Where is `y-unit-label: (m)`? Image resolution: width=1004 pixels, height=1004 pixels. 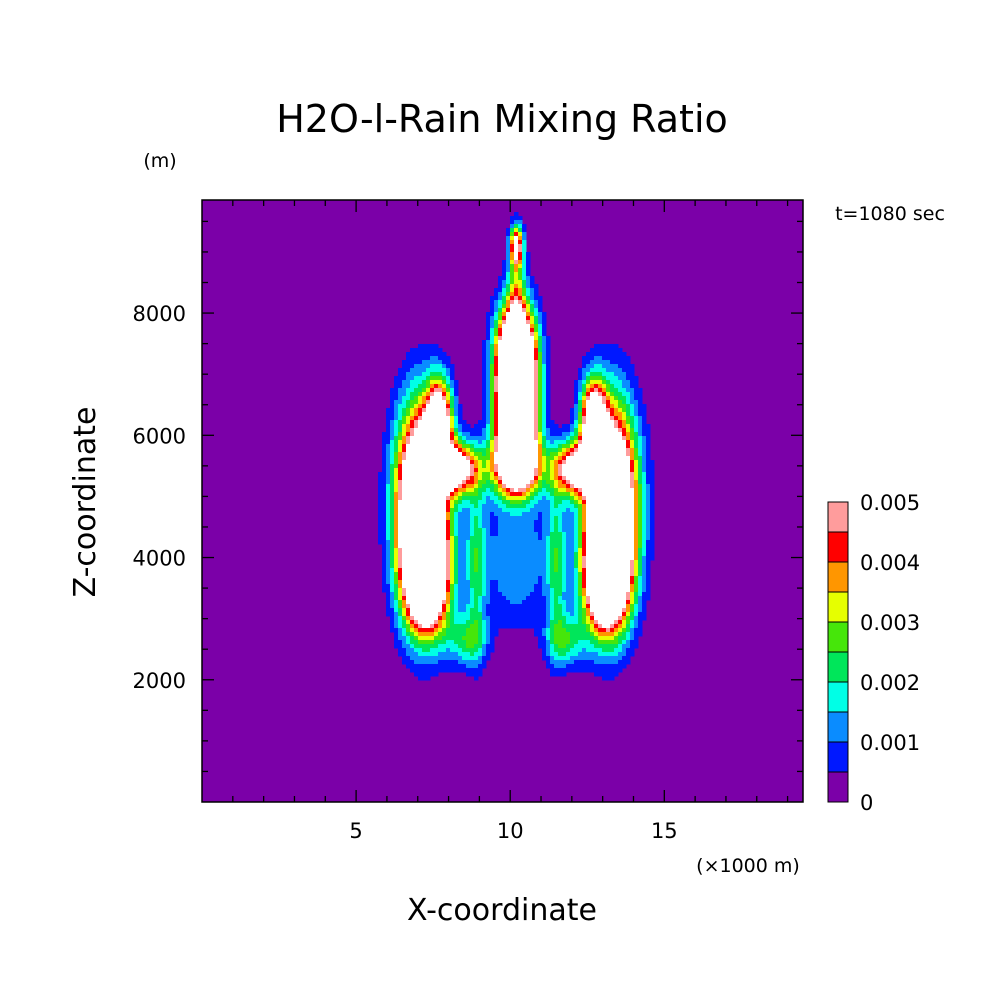
y-unit-label: (m) is located at coordinates (159, 161).